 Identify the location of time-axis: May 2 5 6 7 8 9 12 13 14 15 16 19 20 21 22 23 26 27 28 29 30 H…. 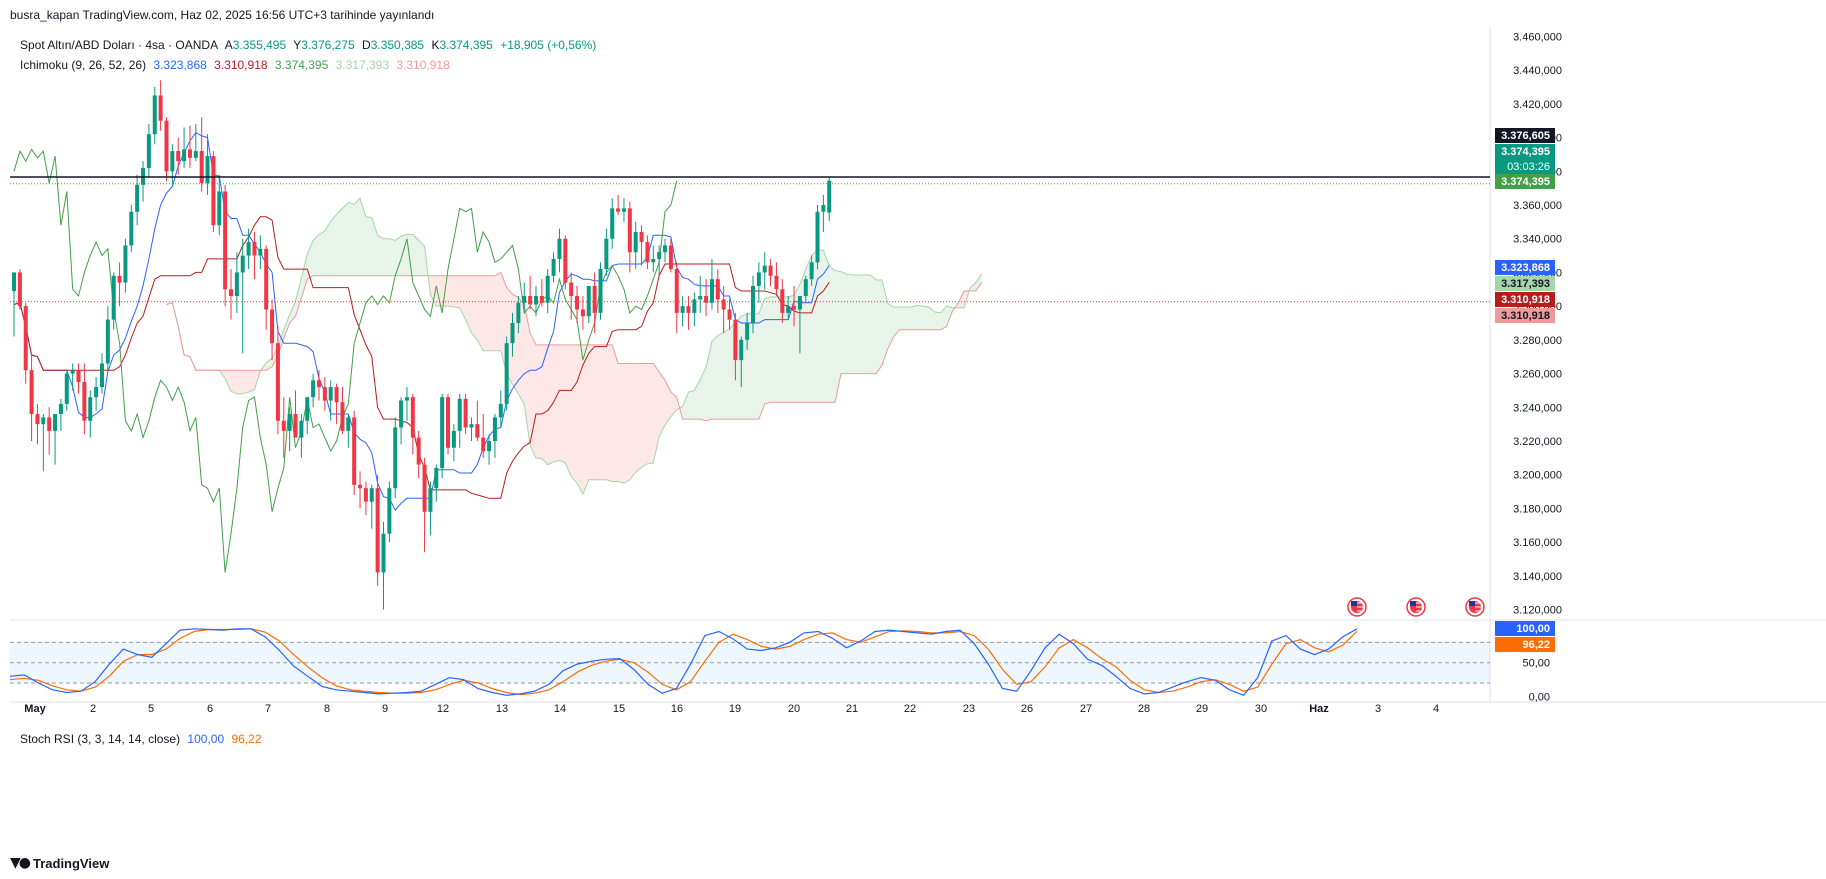
(731, 709).